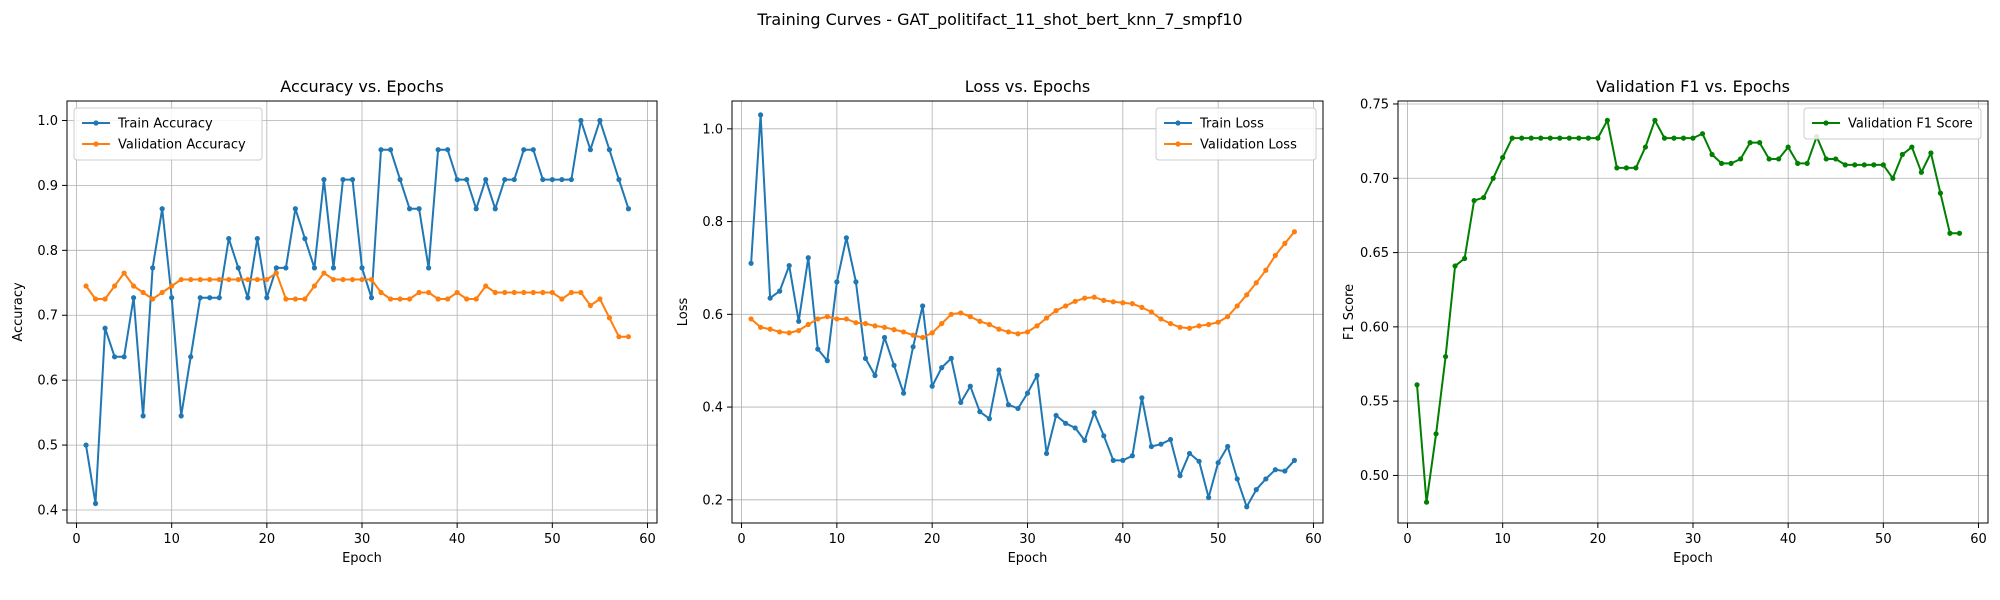 Image resolution: width=2000 pixels, height=600 pixels. Describe the element at coordinates (47, 316) in the screenshot. I see `y-tick-label: 0.7` at that location.